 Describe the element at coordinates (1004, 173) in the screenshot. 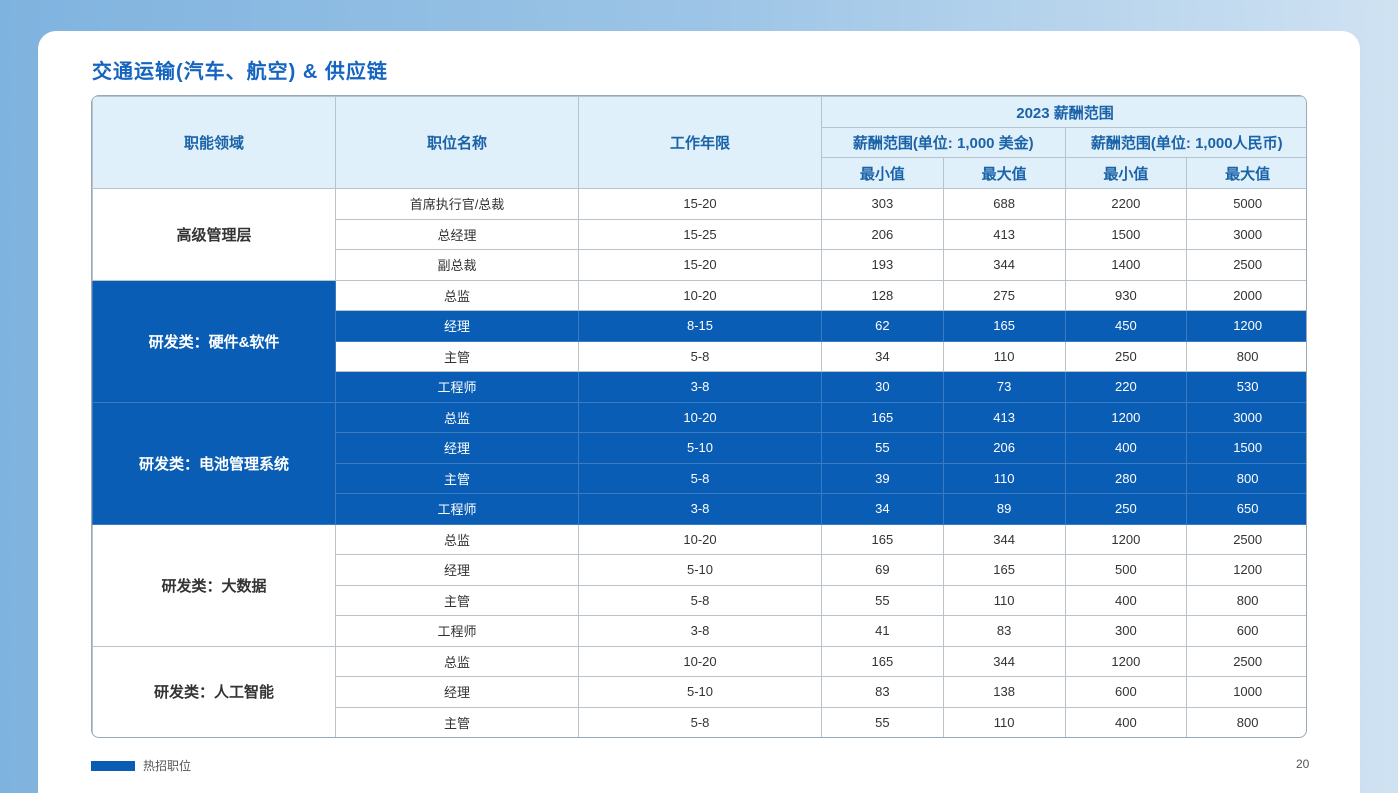

I see `header-usd-max: 最大值` at that location.